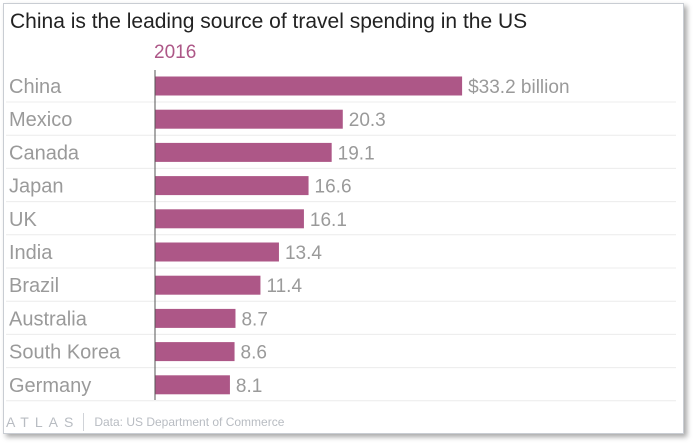 The width and height of the screenshot is (696, 446). Describe the element at coordinates (254, 319) in the screenshot. I see `value-label: 8.7` at that location.